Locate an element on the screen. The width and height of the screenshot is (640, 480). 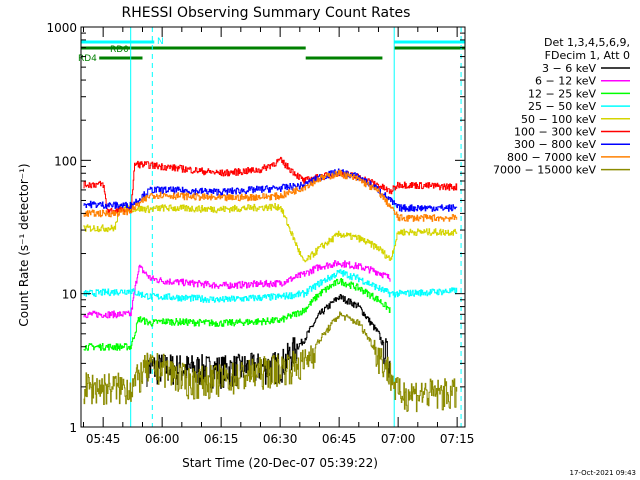
y-axis-label: Count Rate (s⁻¹ detector⁻¹) is located at coordinates (24, 244).